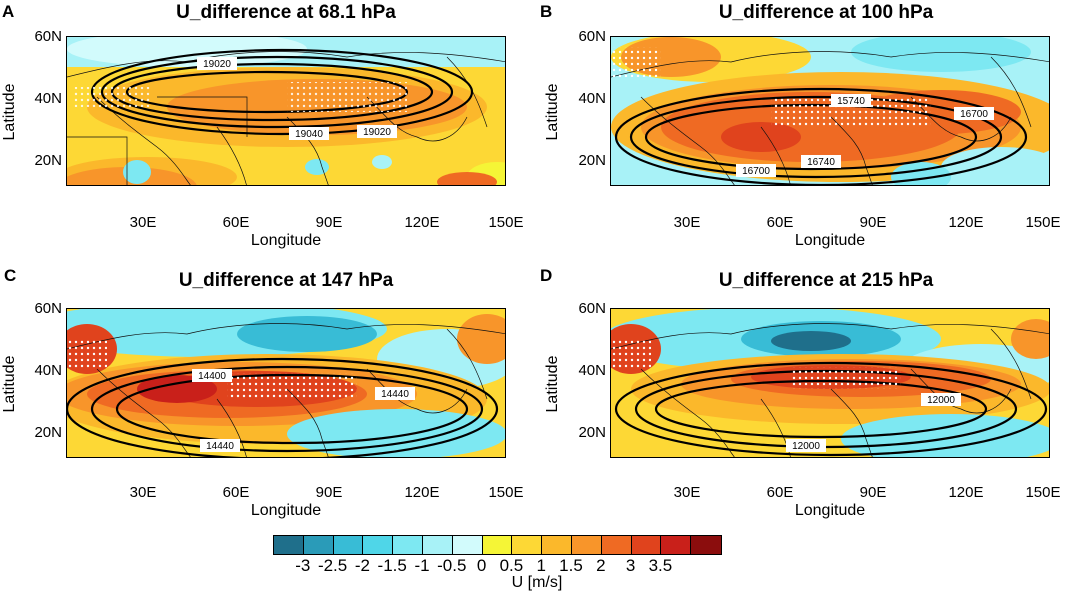  I want to click on colorbar-tick: -0.5, so click(452, 565).